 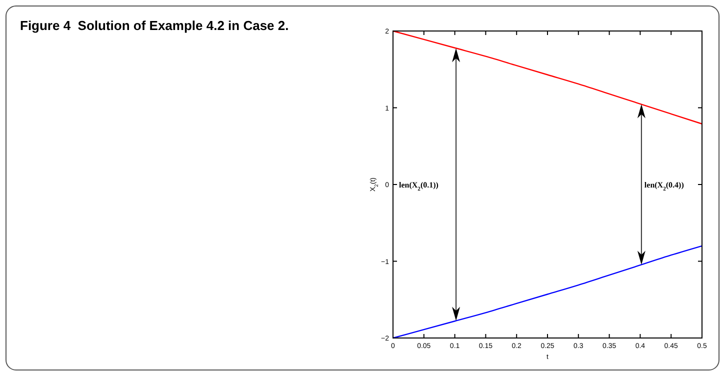 I want to click on text: Figure 4 Solution of Example 4.2 in Case 2., so click(x=154, y=25).